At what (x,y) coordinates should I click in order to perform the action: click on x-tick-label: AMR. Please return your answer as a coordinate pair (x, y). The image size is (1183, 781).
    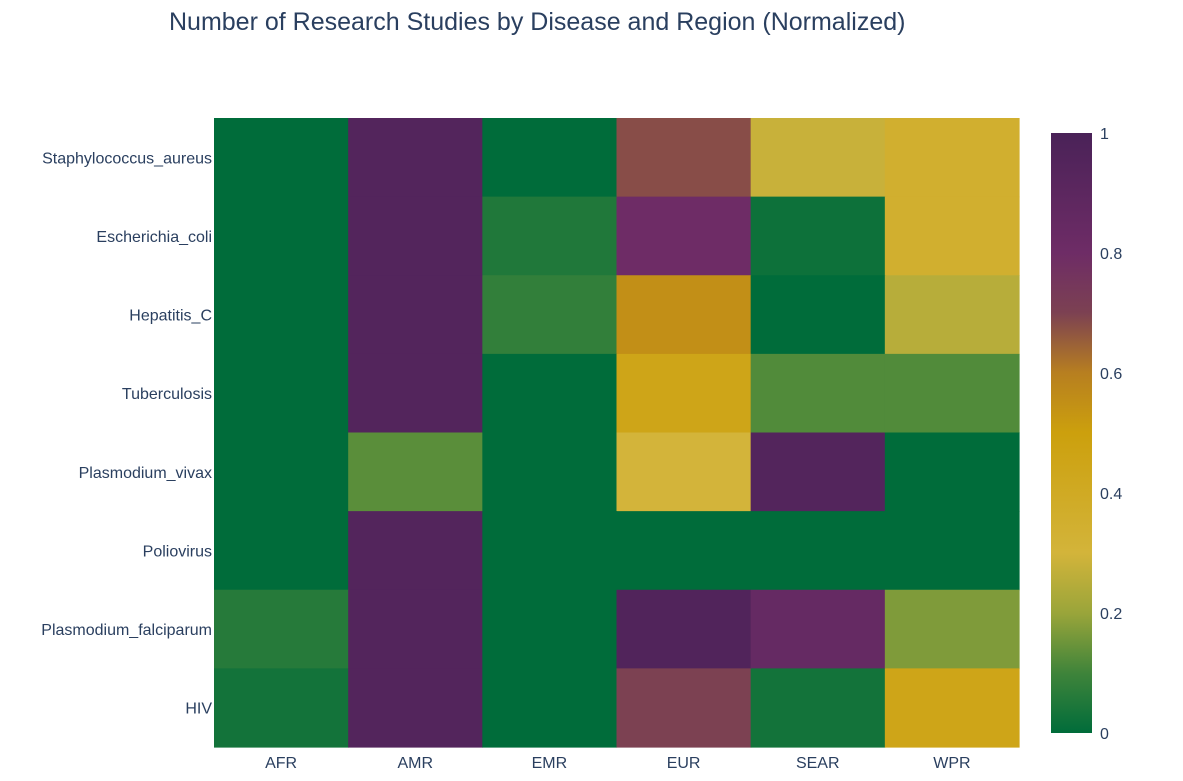
    Looking at the image, I should click on (415, 763).